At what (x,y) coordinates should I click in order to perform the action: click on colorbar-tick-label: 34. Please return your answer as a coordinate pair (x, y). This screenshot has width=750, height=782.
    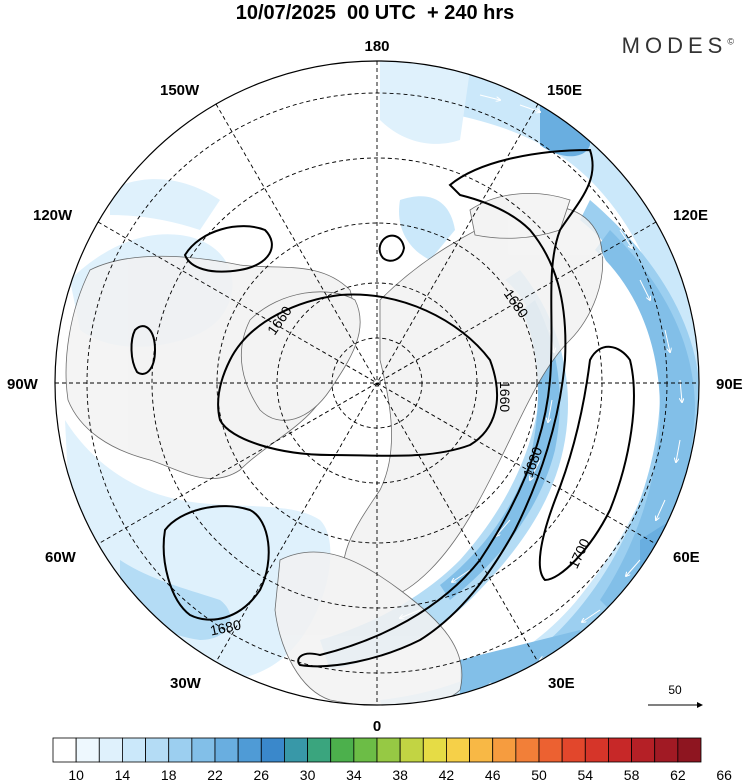
    Looking at the image, I should click on (354, 774).